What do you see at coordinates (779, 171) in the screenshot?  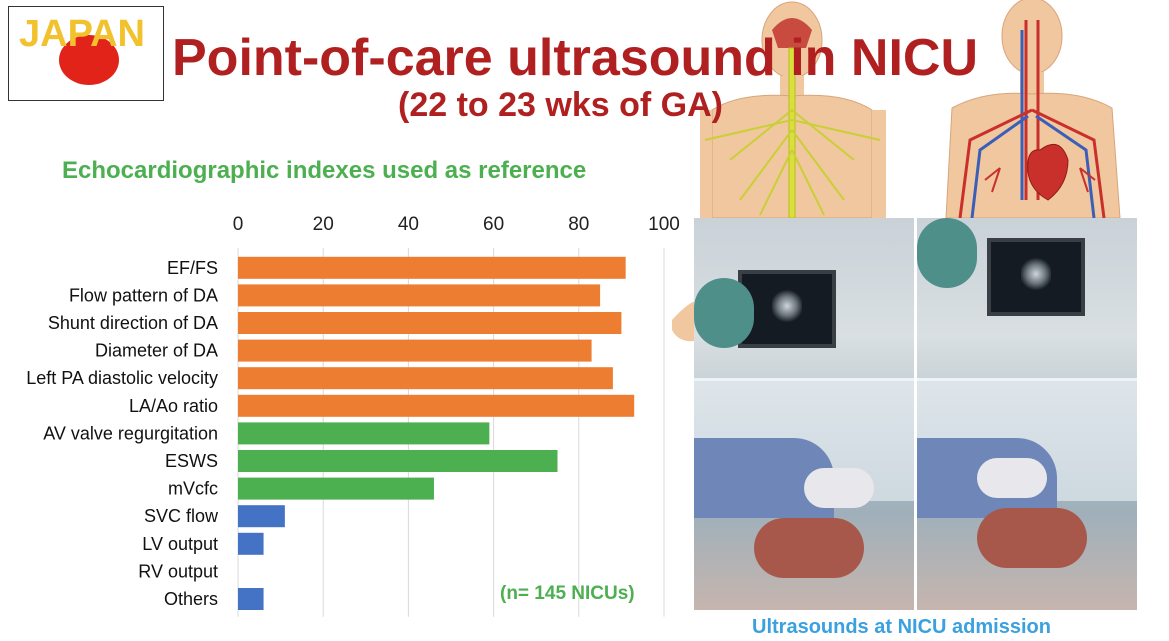 I see `nervous-system-figure-icon` at bounding box center [779, 171].